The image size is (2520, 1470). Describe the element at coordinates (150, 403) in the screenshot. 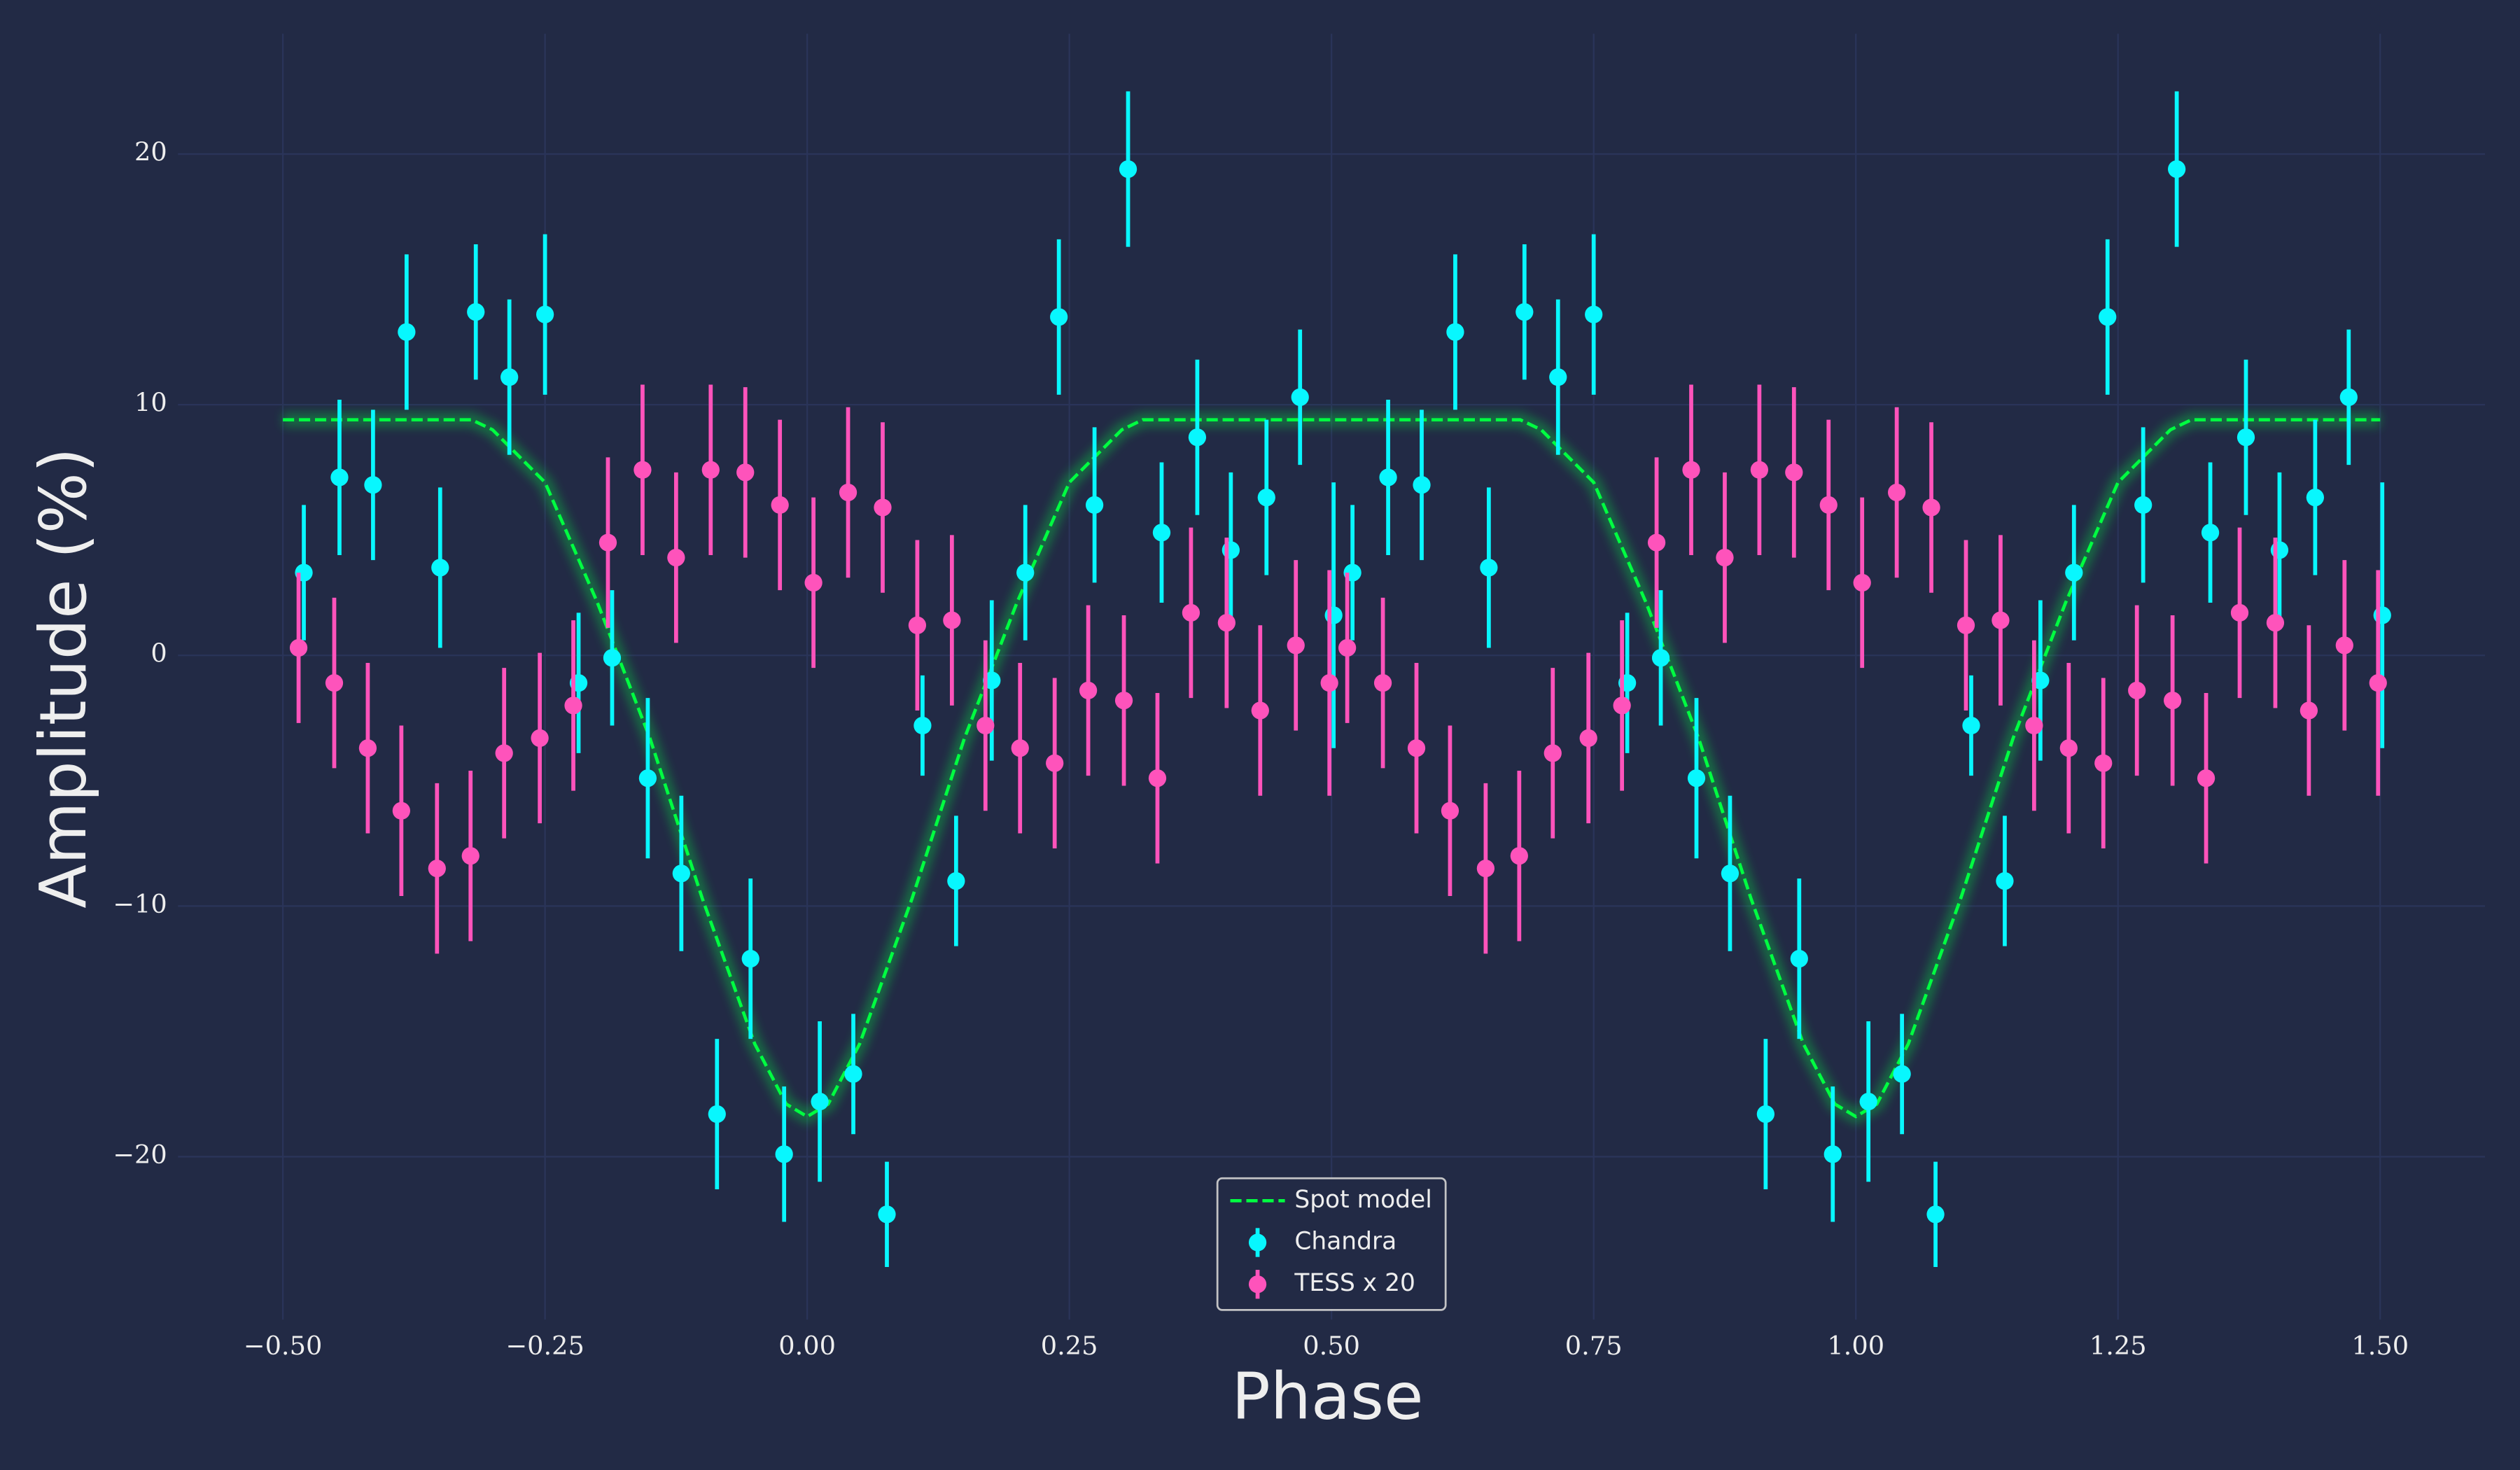

I see `y-tick-label: 10` at that location.